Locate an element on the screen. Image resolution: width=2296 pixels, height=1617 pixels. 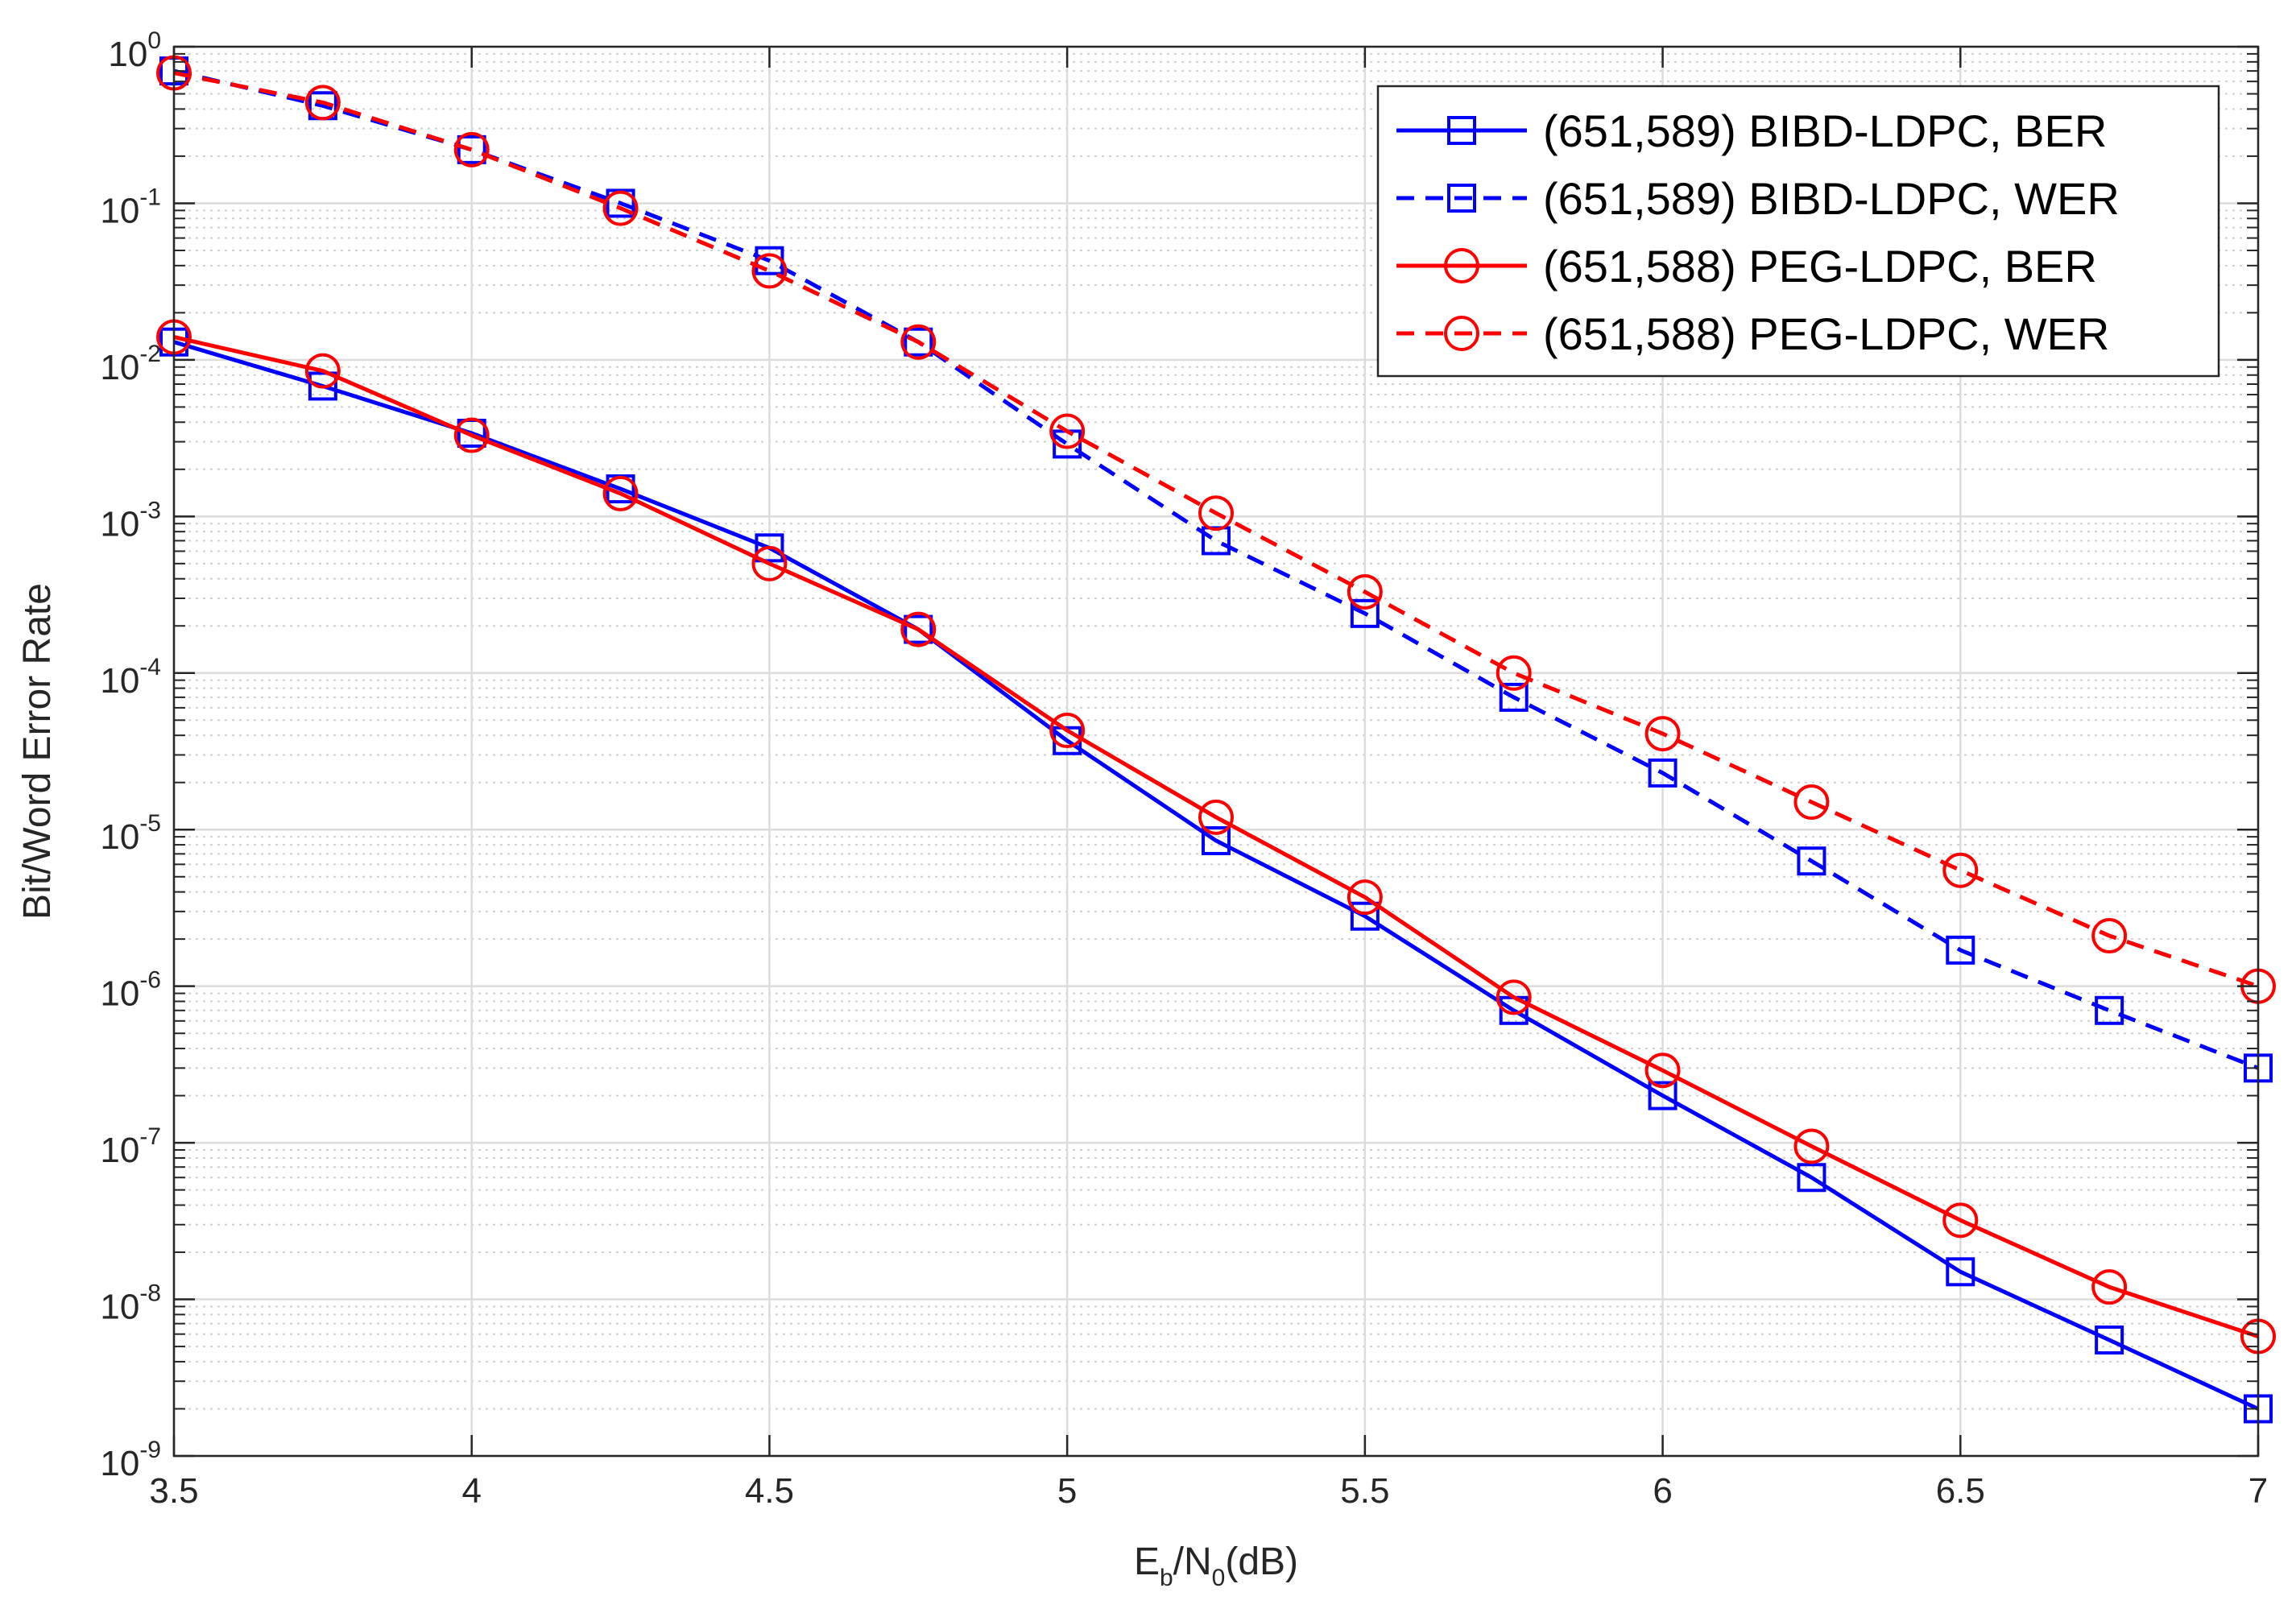
legend-label: (651,589) BIBD-LDPC, BER is located at coordinates (1825, 130).